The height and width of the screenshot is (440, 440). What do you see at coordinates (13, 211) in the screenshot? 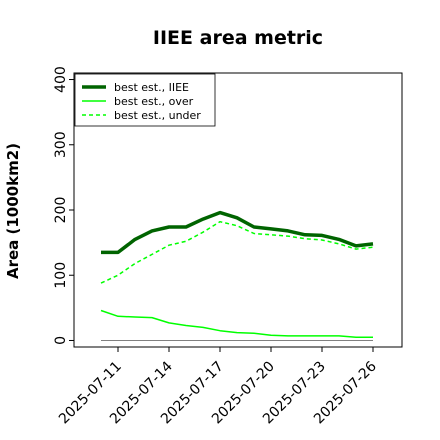
I see `y-axis-label: Area (1000km2)` at bounding box center [13, 211].